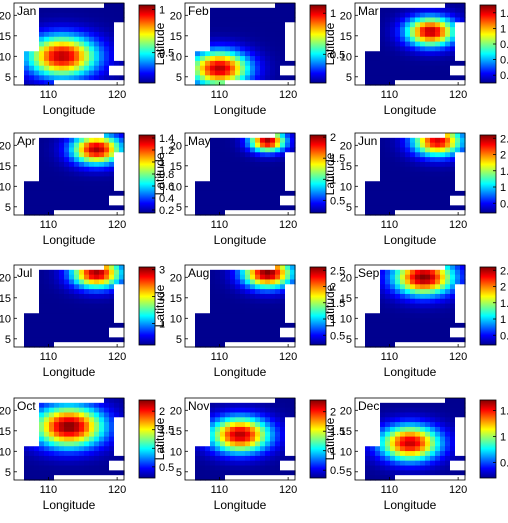  What do you see at coordinates (179, 78) in the screenshot?
I see `y-tick-label: 5` at bounding box center [179, 78].